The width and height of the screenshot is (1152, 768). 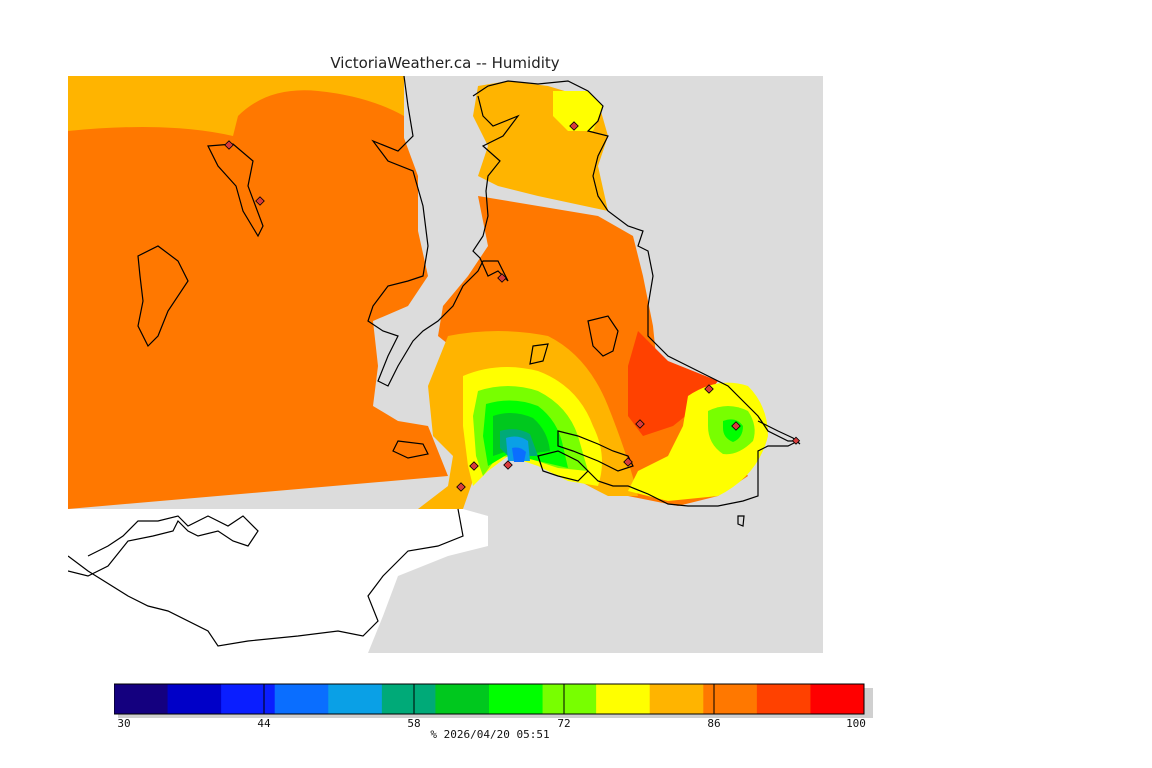 What do you see at coordinates (563, 723) in the screenshot?
I see `colorbar-tick-label: 72` at bounding box center [563, 723].